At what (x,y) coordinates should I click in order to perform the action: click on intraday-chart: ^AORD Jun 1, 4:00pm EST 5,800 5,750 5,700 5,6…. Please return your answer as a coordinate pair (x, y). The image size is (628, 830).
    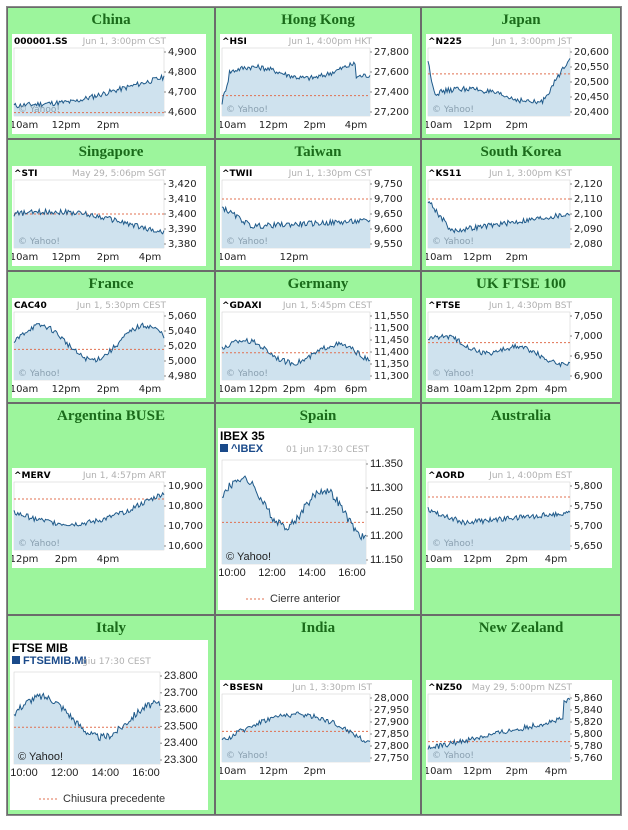
    Looking at the image, I should click on (519, 518).